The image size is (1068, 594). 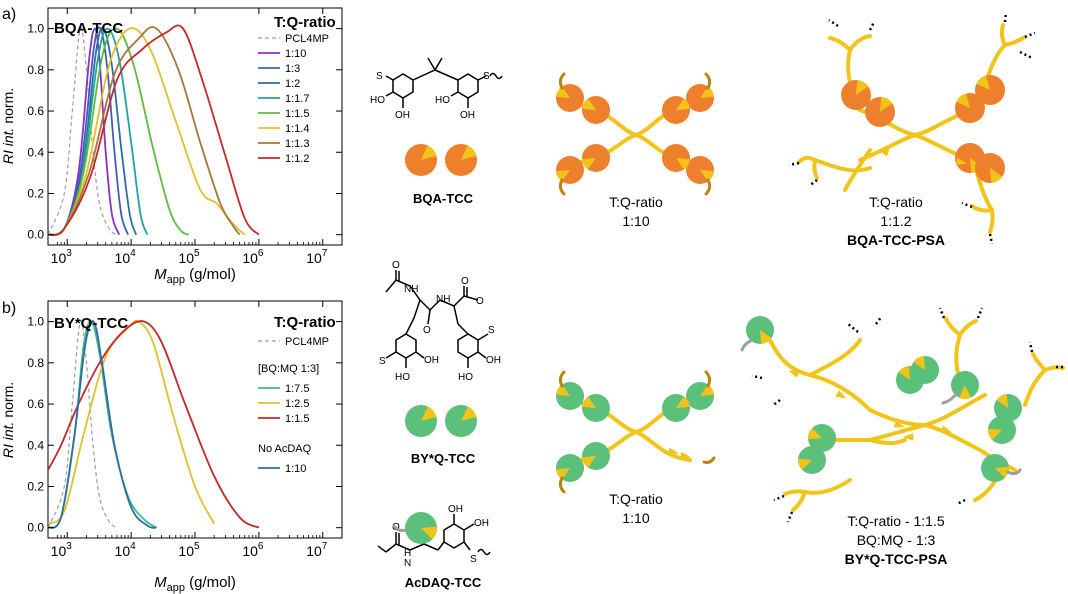 I want to click on legend-entry: 1:2.5, so click(x=297, y=404).